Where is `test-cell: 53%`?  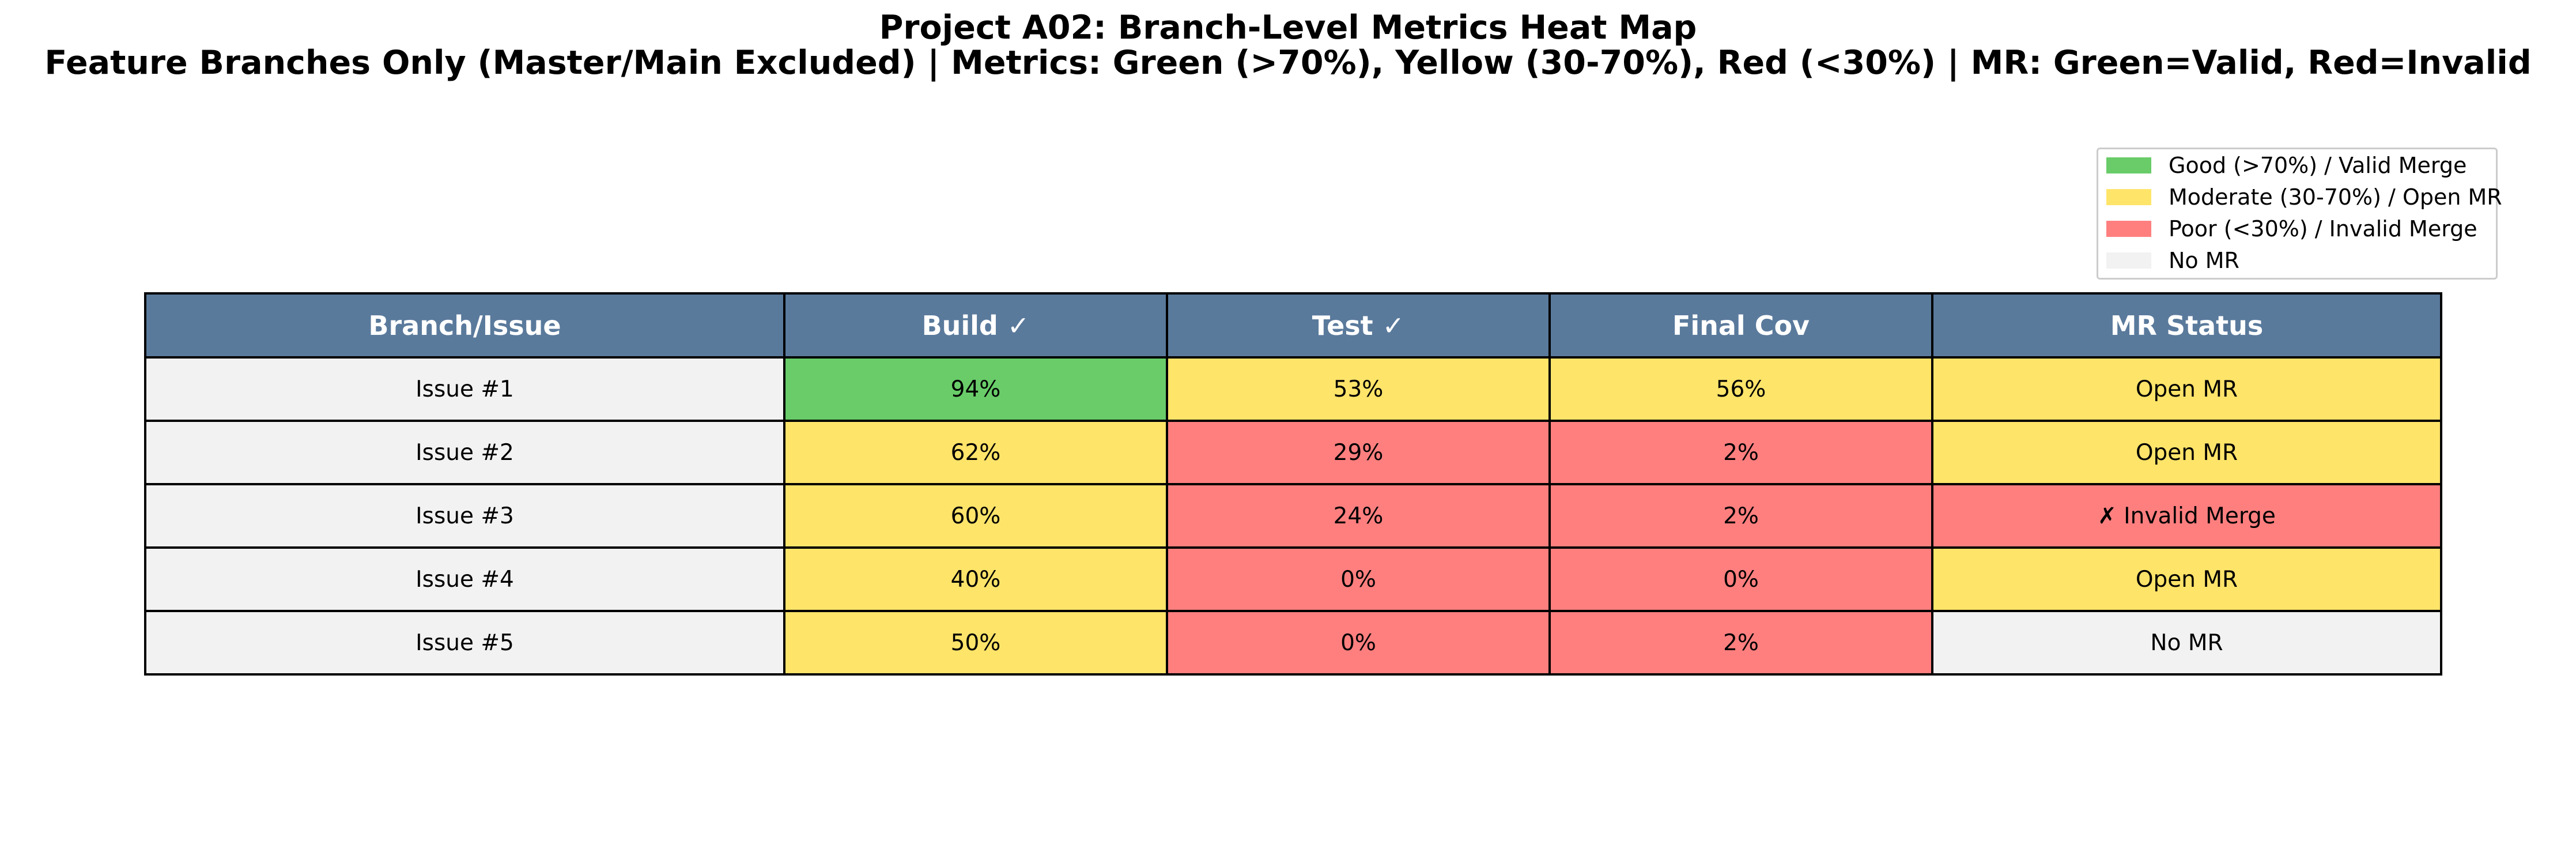 test-cell: 53% is located at coordinates (1358, 389).